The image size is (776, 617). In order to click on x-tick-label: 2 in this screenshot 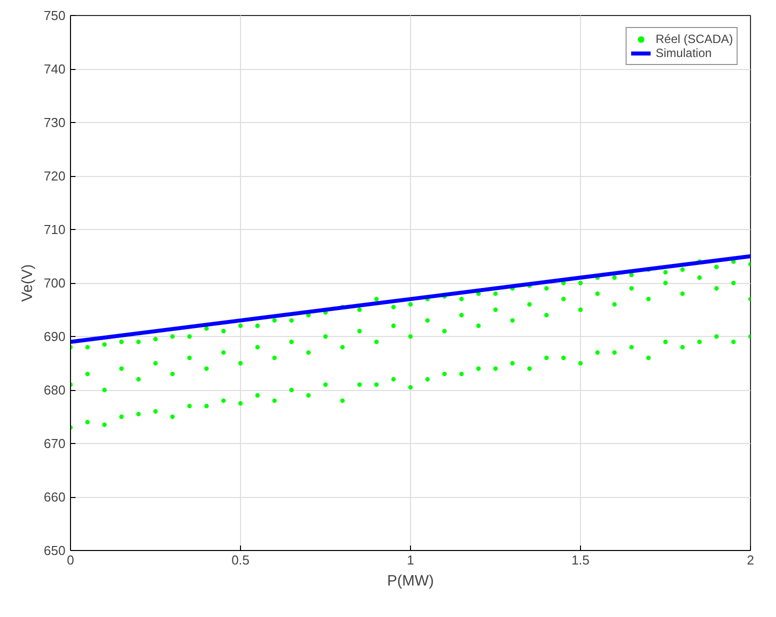, I will do `click(750, 560)`.